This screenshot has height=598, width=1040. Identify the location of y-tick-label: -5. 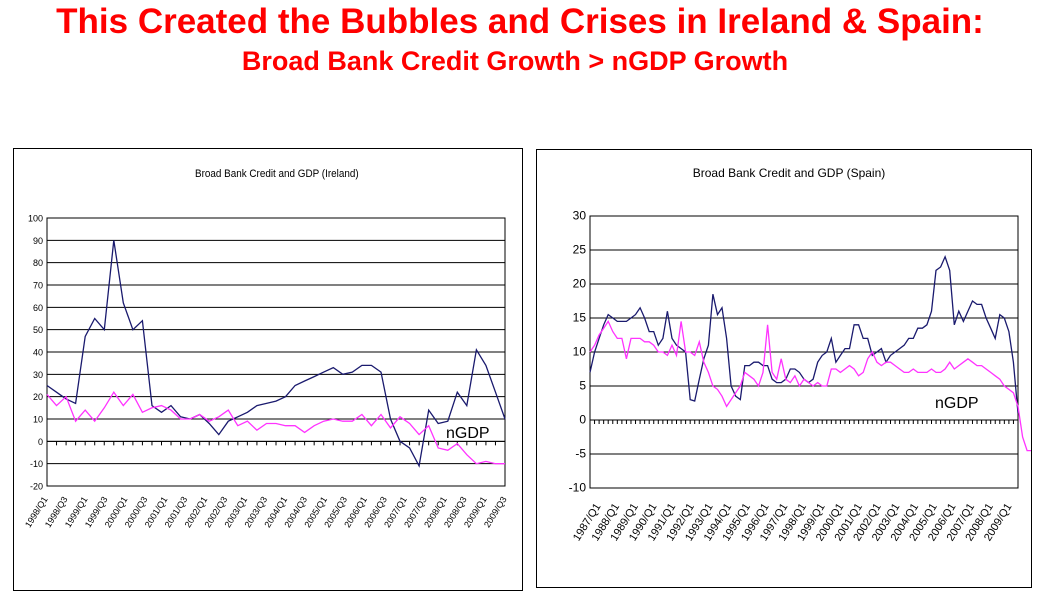
(580, 454).